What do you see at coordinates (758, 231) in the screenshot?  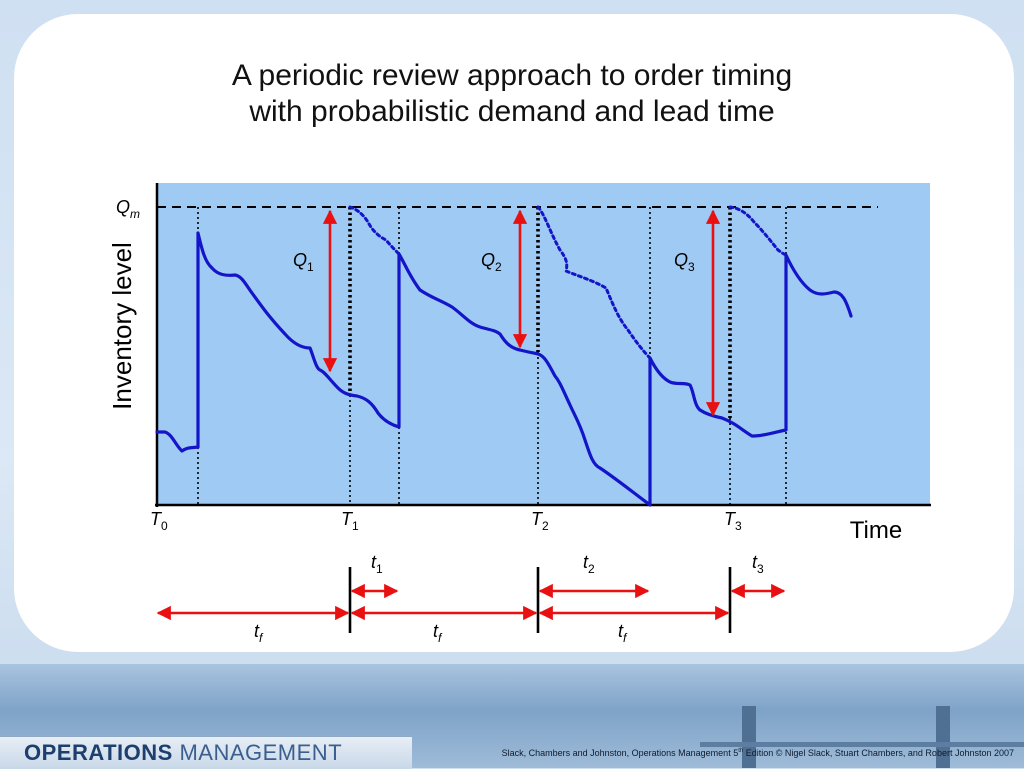 I see `inventory-position-t3` at bounding box center [758, 231].